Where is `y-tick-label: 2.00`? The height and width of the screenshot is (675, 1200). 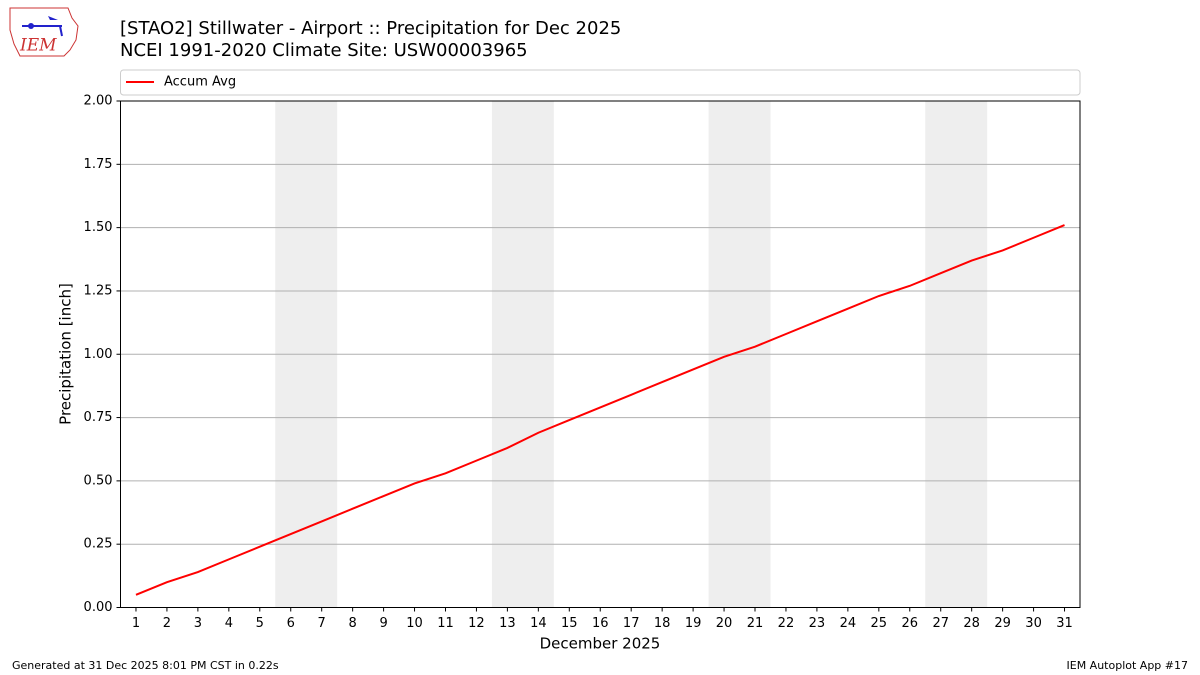 y-tick-label: 2.00 is located at coordinates (98, 101).